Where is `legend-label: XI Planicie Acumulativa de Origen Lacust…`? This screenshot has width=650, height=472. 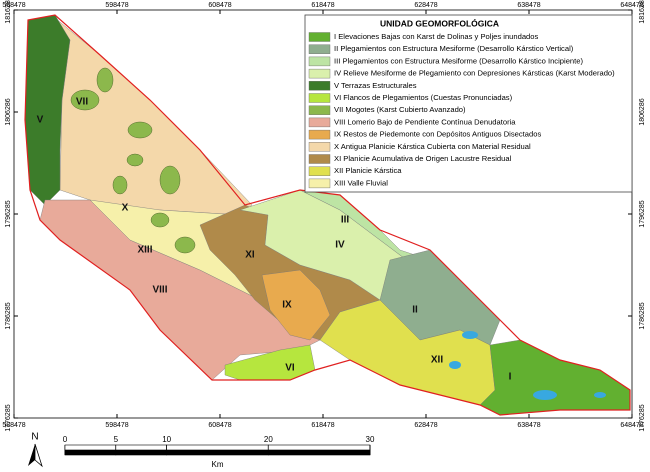
legend-label: XI Planicie Acumulativa de Origen Lacust… is located at coordinates (423, 158).